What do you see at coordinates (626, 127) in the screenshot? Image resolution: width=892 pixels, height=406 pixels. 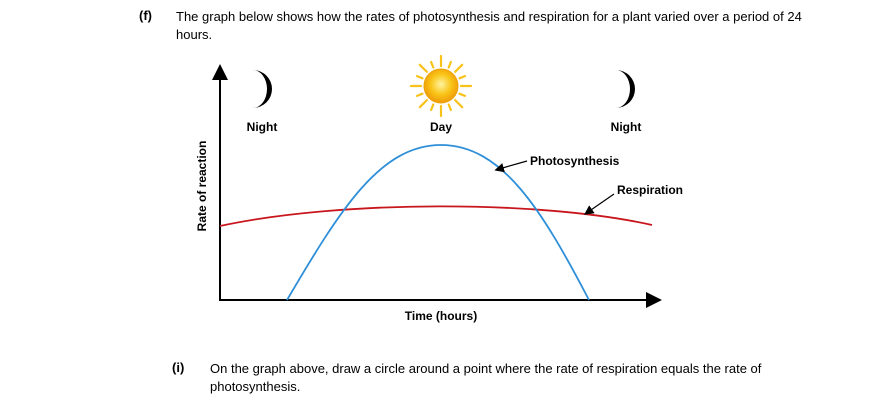 I see `night-label-right: Night` at bounding box center [626, 127].